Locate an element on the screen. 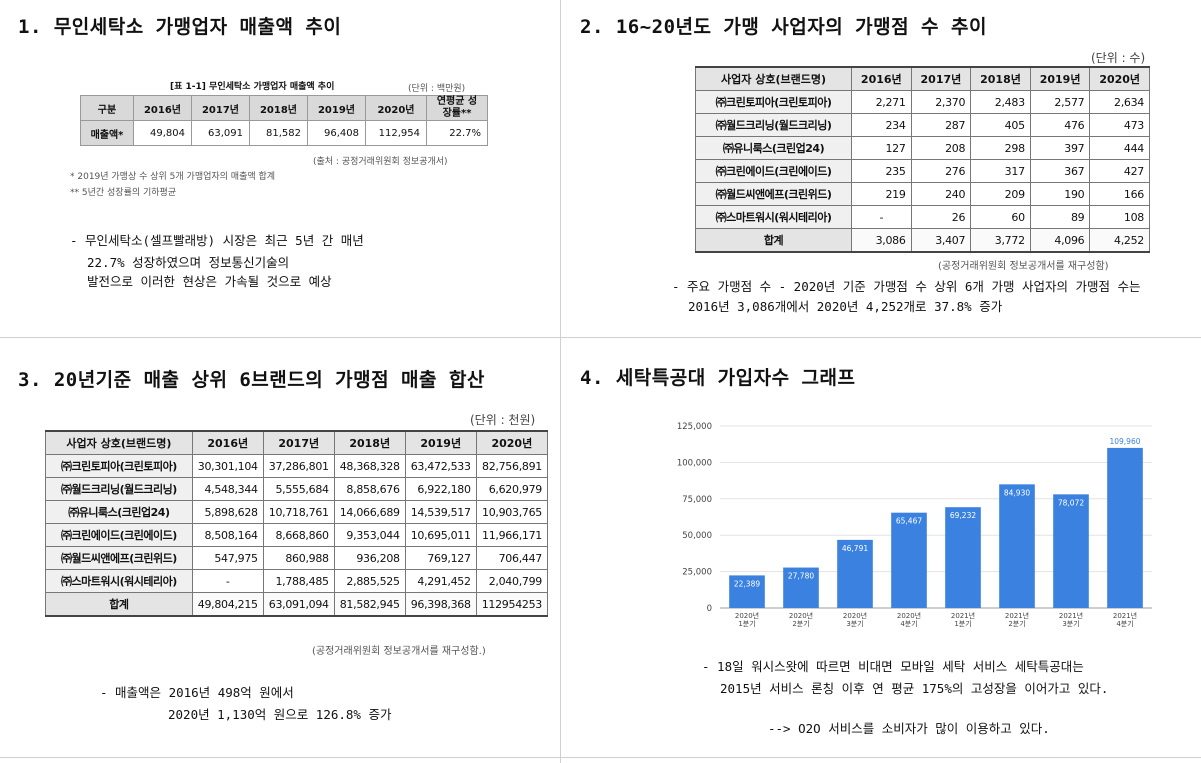  section3-unit: (단위 : 천원) is located at coordinates (503, 420).